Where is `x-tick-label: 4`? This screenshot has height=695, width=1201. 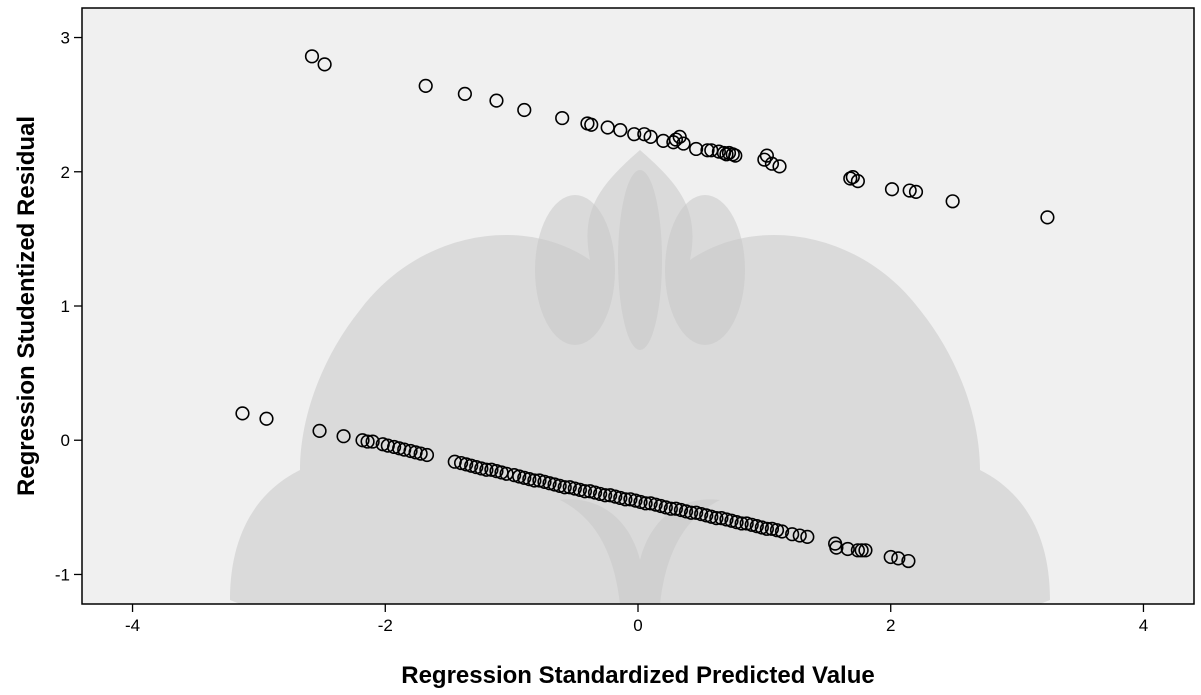 x-tick-label: 4 is located at coordinates (1143, 625).